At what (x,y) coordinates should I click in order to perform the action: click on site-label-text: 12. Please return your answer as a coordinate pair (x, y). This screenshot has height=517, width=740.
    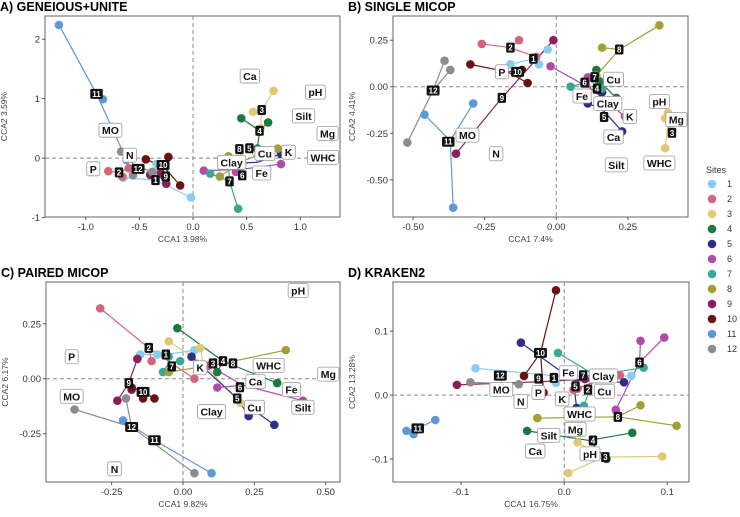
    Looking at the image, I should click on (500, 376).